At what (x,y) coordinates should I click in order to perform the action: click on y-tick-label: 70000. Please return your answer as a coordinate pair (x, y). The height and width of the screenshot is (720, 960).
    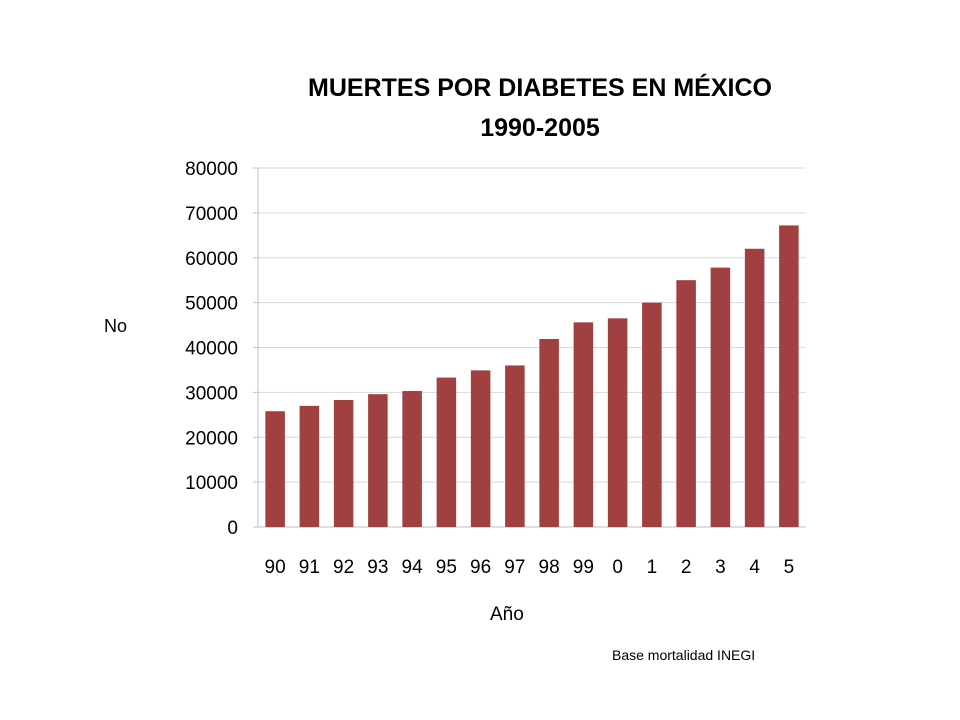
    Looking at the image, I should click on (211, 214).